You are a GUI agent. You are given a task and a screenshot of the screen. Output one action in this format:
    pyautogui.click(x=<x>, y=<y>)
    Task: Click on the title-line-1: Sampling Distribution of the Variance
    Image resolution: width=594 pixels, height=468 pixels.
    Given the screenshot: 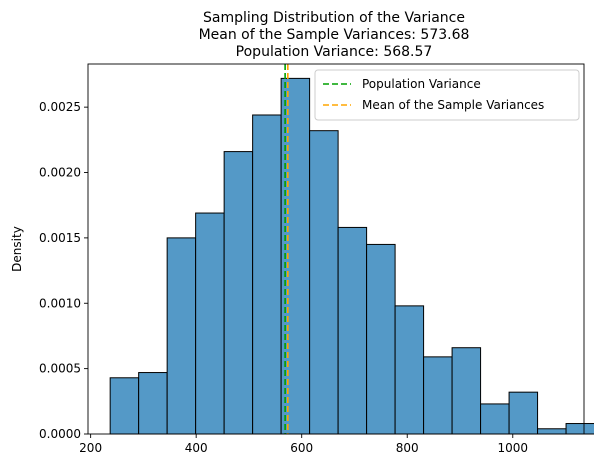 What is the action you would take?
    pyautogui.click(x=334, y=18)
    